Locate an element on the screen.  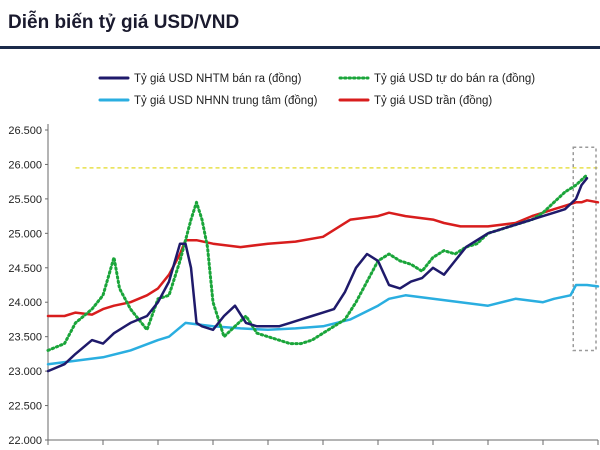
legend-label-nhtm: Tỷ giá USD NHTM bán ra (đồng) is located at coordinates (218, 79).